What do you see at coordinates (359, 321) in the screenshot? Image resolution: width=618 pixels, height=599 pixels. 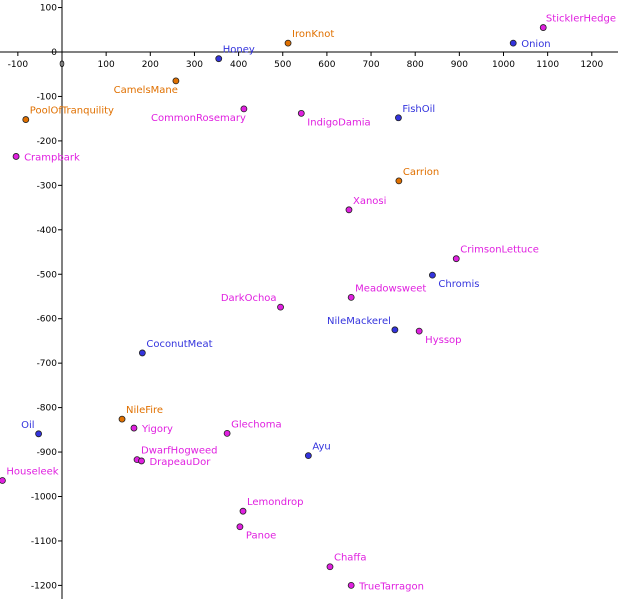 I see `point-label: NileMackerel` at bounding box center [359, 321].